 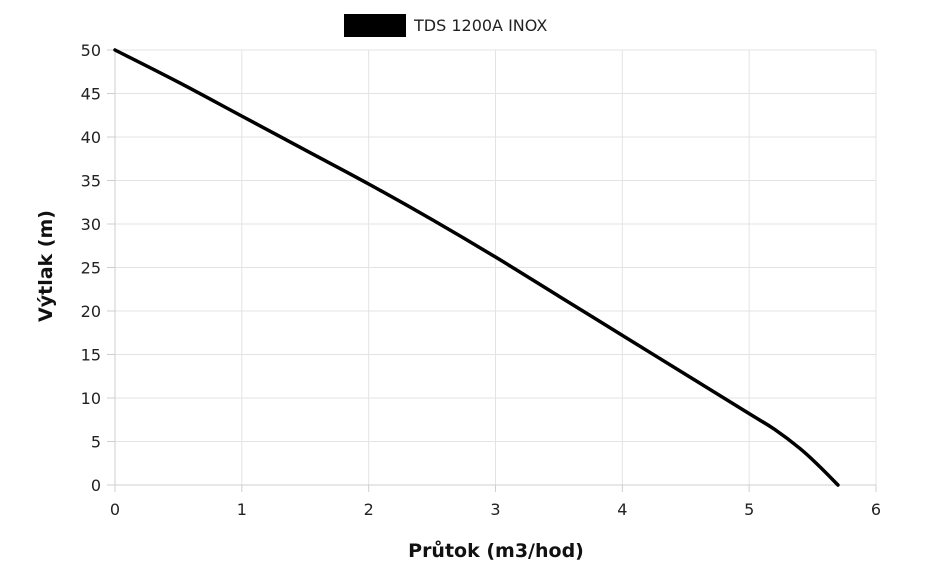 I want to click on y-tick-label: 0, so click(x=96, y=485).